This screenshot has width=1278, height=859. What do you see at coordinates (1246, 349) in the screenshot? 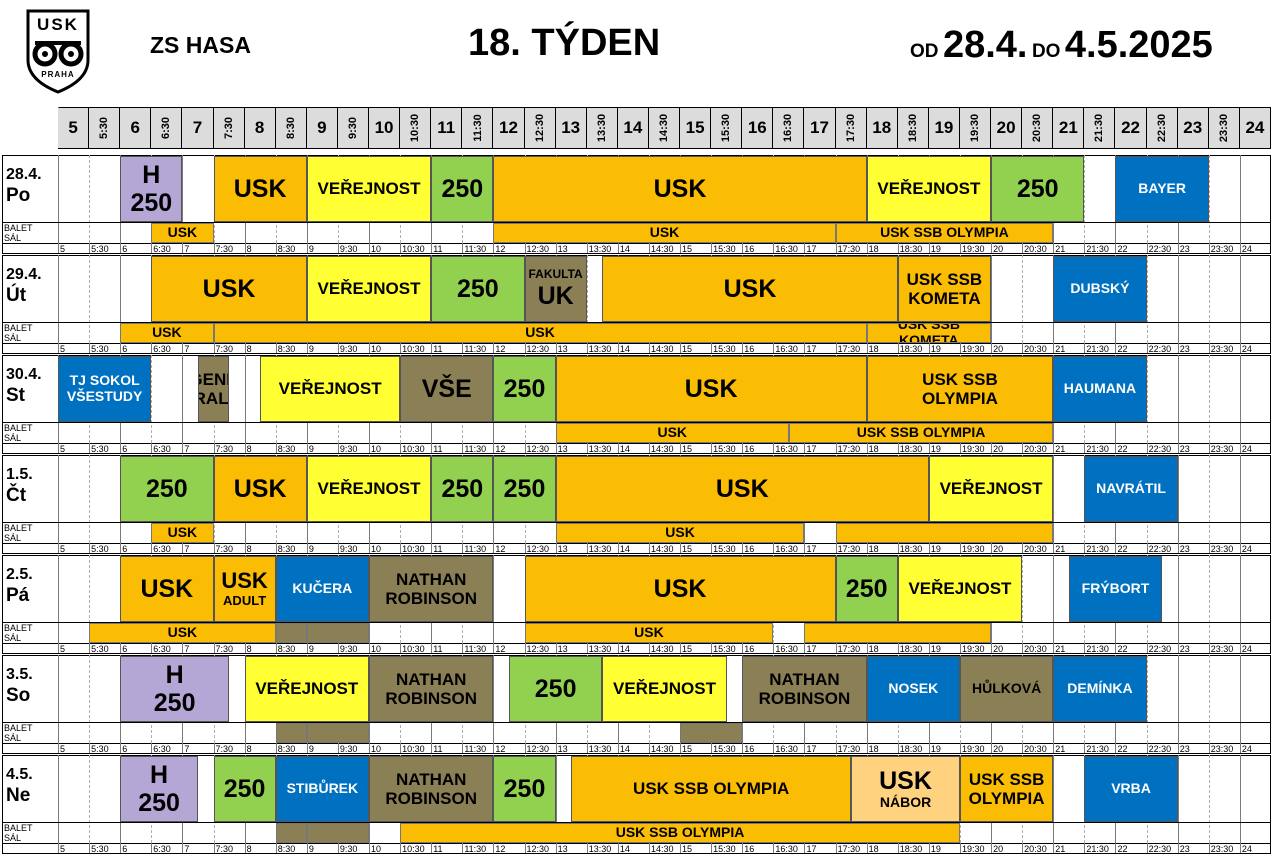
I see `time-strip-label: 24` at bounding box center [1246, 349].